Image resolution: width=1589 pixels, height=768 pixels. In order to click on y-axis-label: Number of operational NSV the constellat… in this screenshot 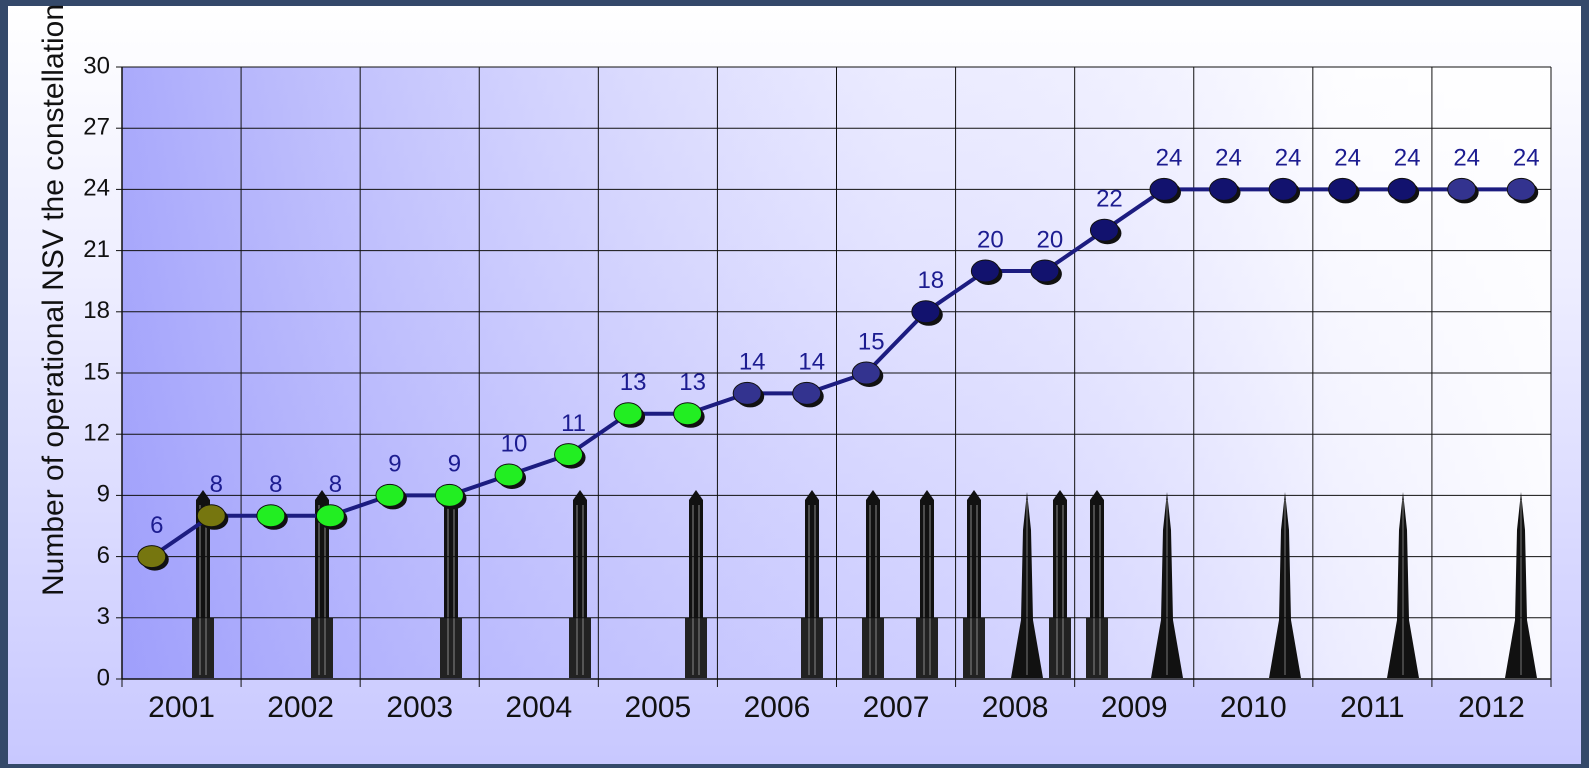, I will do `click(53, 300)`.